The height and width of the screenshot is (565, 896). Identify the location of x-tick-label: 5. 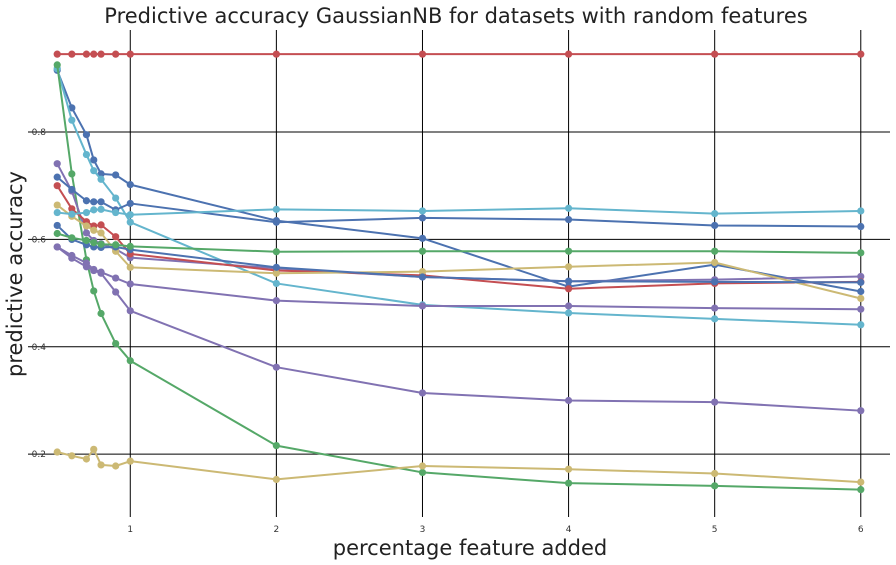
(715, 530).